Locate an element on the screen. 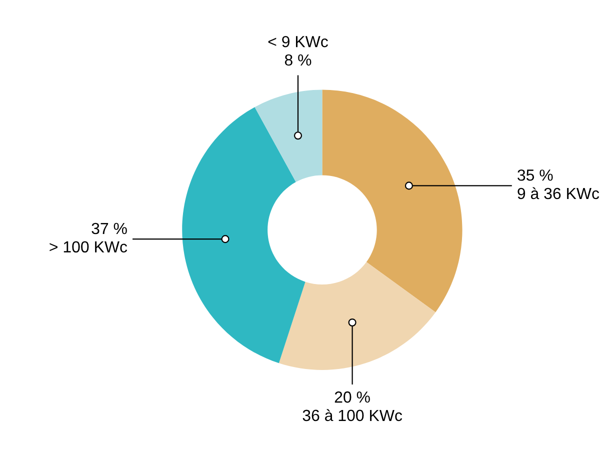 Image resolution: width=608 pixels, height=457 pixels. data-label: 35 % is located at coordinates (535, 175).